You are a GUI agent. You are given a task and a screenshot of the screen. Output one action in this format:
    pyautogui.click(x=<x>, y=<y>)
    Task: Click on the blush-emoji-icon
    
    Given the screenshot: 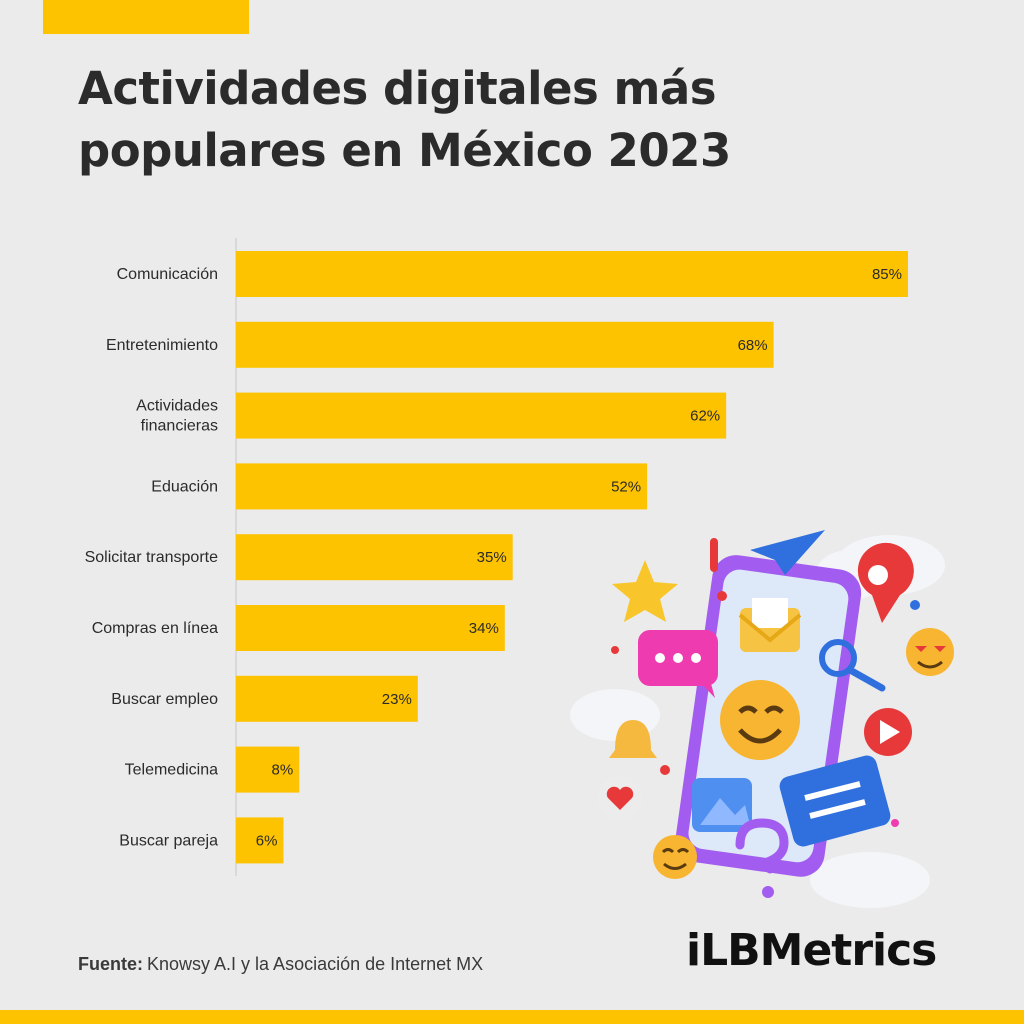 What is the action you would take?
    pyautogui.click(x=675, y=857)
    